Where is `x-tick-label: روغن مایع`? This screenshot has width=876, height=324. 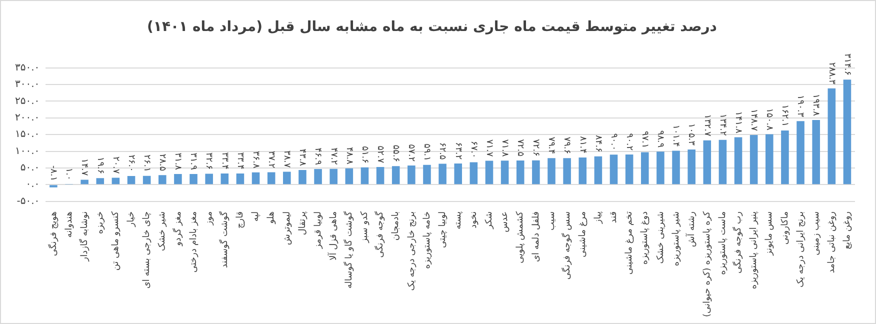
x-tick-label: روغن مایع is located at coordinates (847, 230).